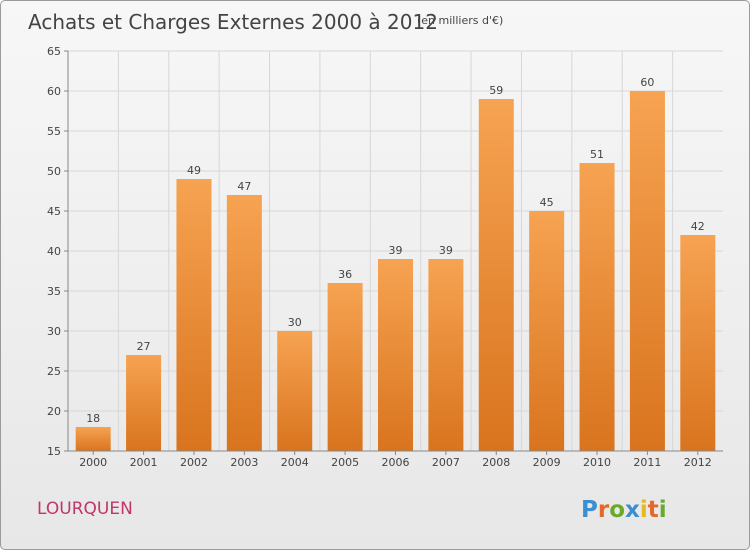 This screenshot has height=550, width=750. Describe the element at coordinates (698, 226) in the screenshot. I see `data-label-2012: 42` at that location.